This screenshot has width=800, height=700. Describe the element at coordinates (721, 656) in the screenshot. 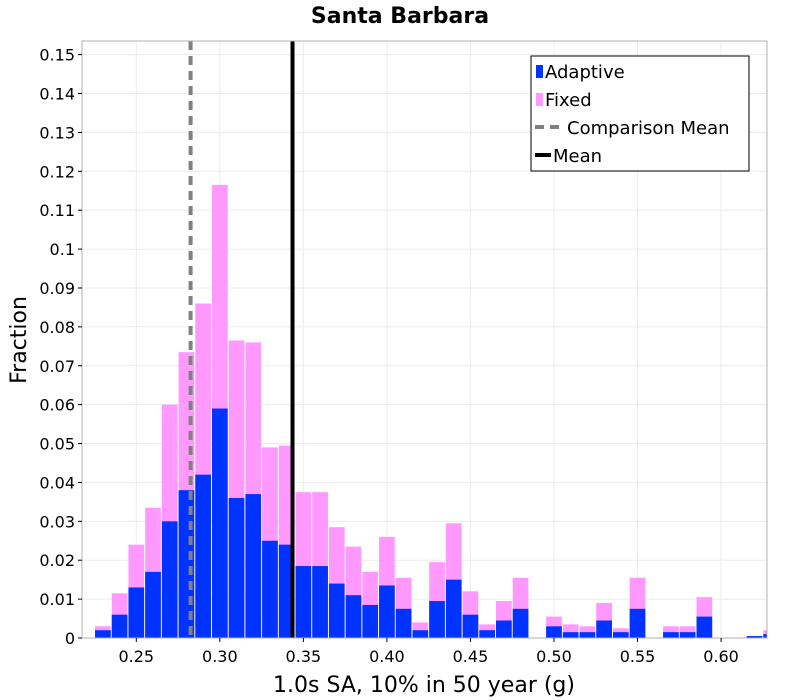

I see `x-tick-label: 0.60` at that location.